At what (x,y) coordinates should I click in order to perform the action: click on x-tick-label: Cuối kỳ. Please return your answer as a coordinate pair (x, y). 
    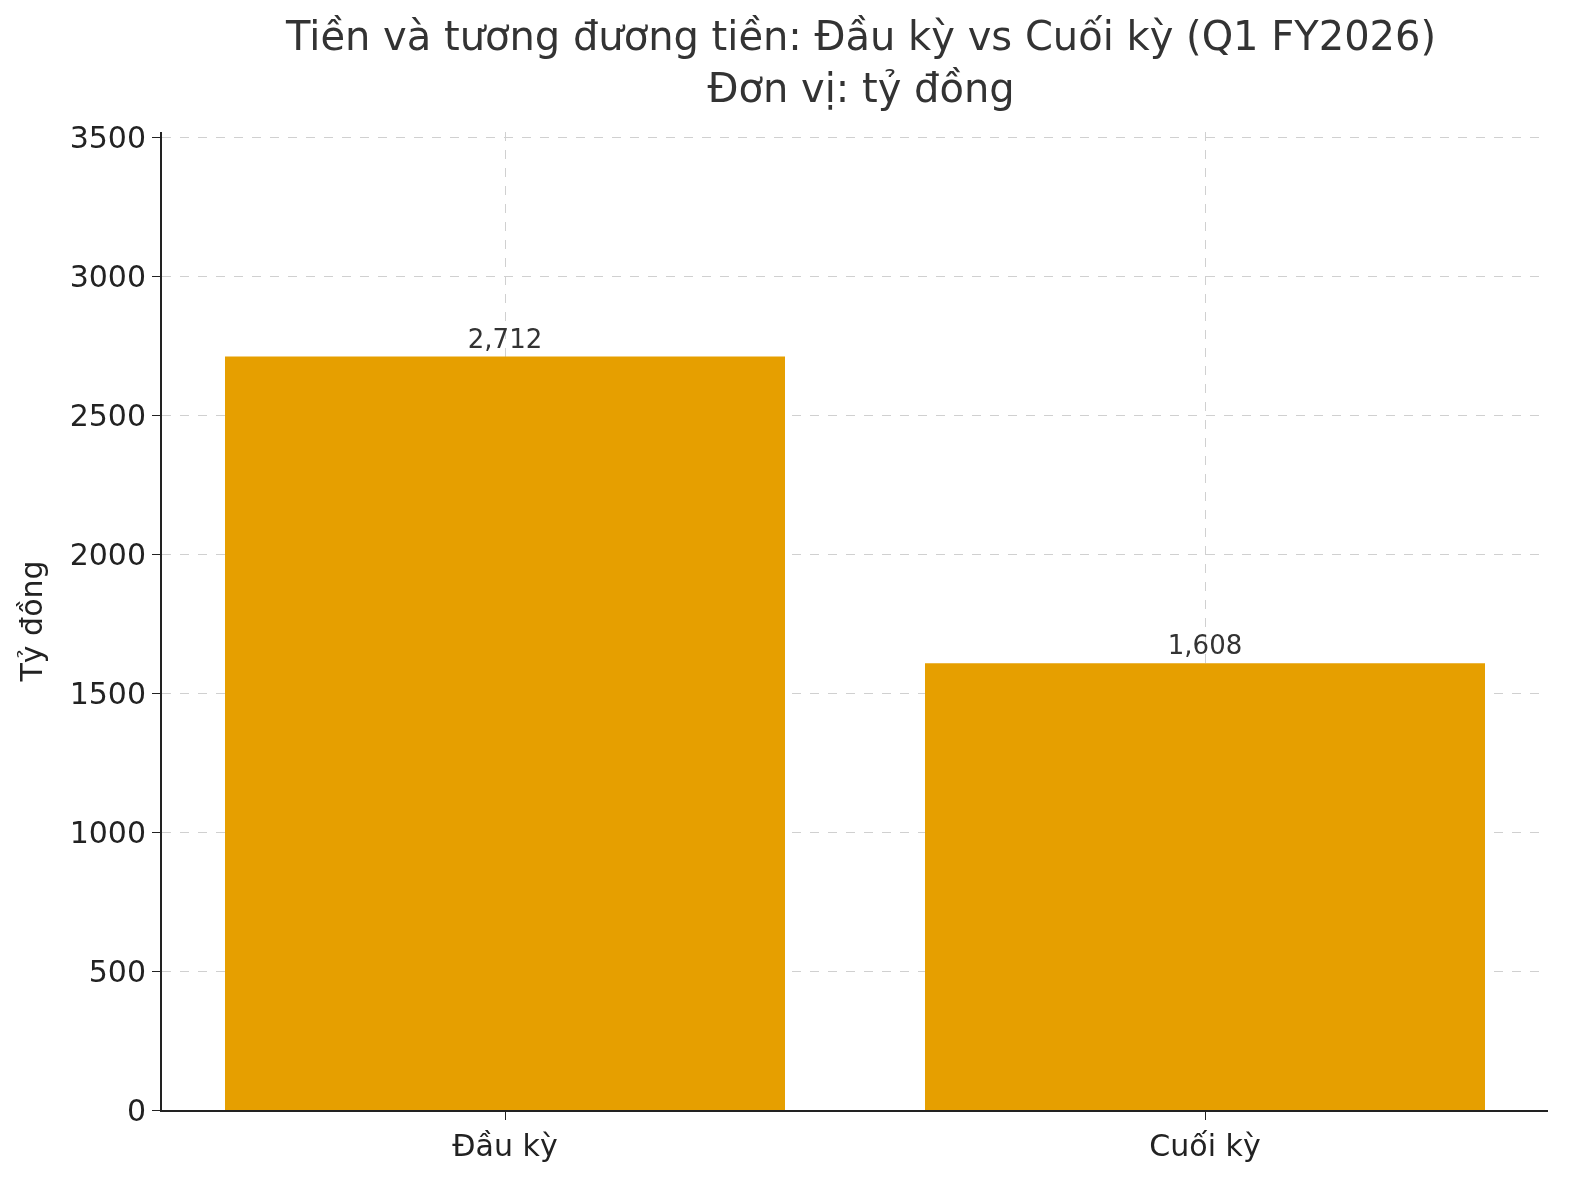
    Looking at the image, I should click on (1205, 1145).